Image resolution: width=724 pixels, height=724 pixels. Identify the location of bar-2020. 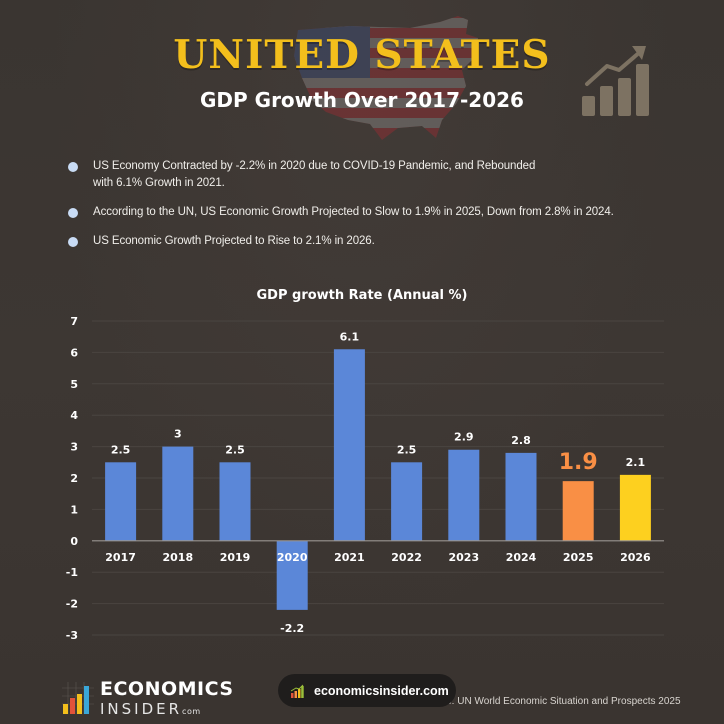
(292, 575).